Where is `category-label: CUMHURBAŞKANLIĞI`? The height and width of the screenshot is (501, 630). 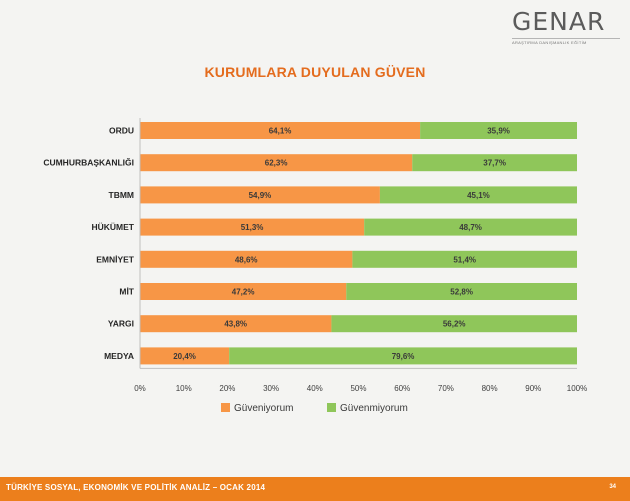 category-label: CUMHURBAŞKANLIĞI is located at coordinates (88, 162).